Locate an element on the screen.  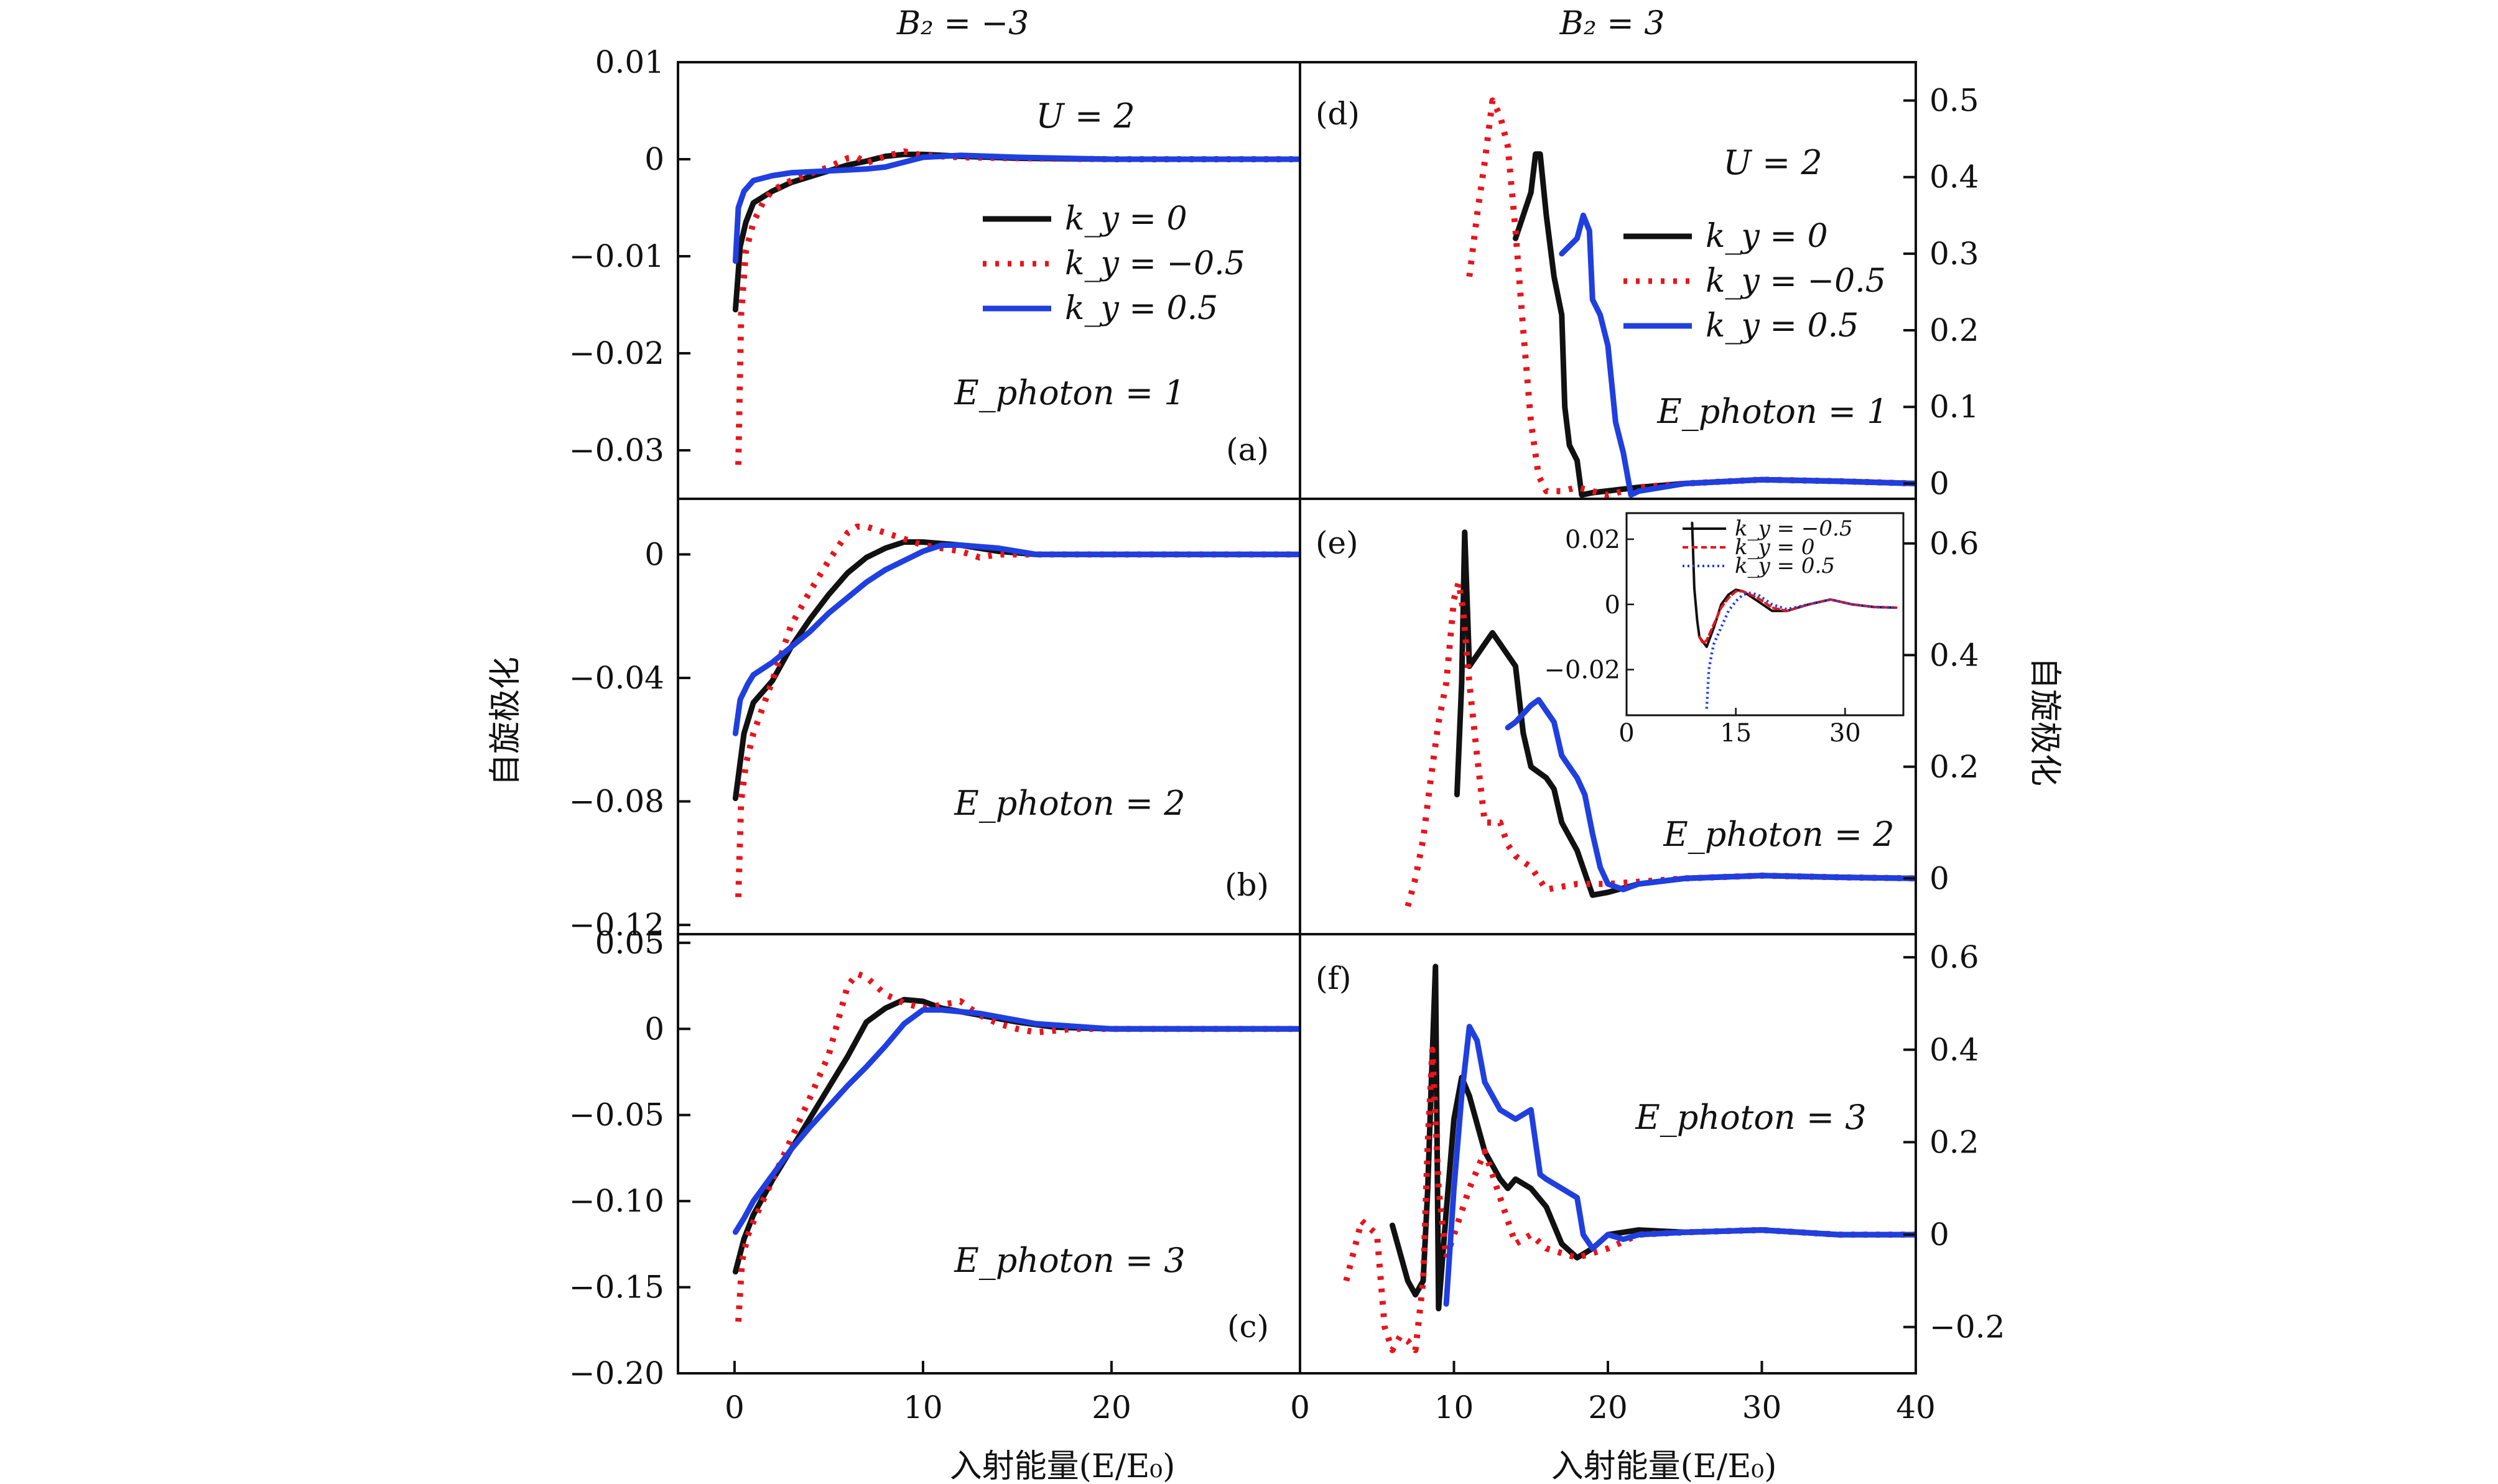
panel-c-series-0-line is located at coordinates (1016, 1135).